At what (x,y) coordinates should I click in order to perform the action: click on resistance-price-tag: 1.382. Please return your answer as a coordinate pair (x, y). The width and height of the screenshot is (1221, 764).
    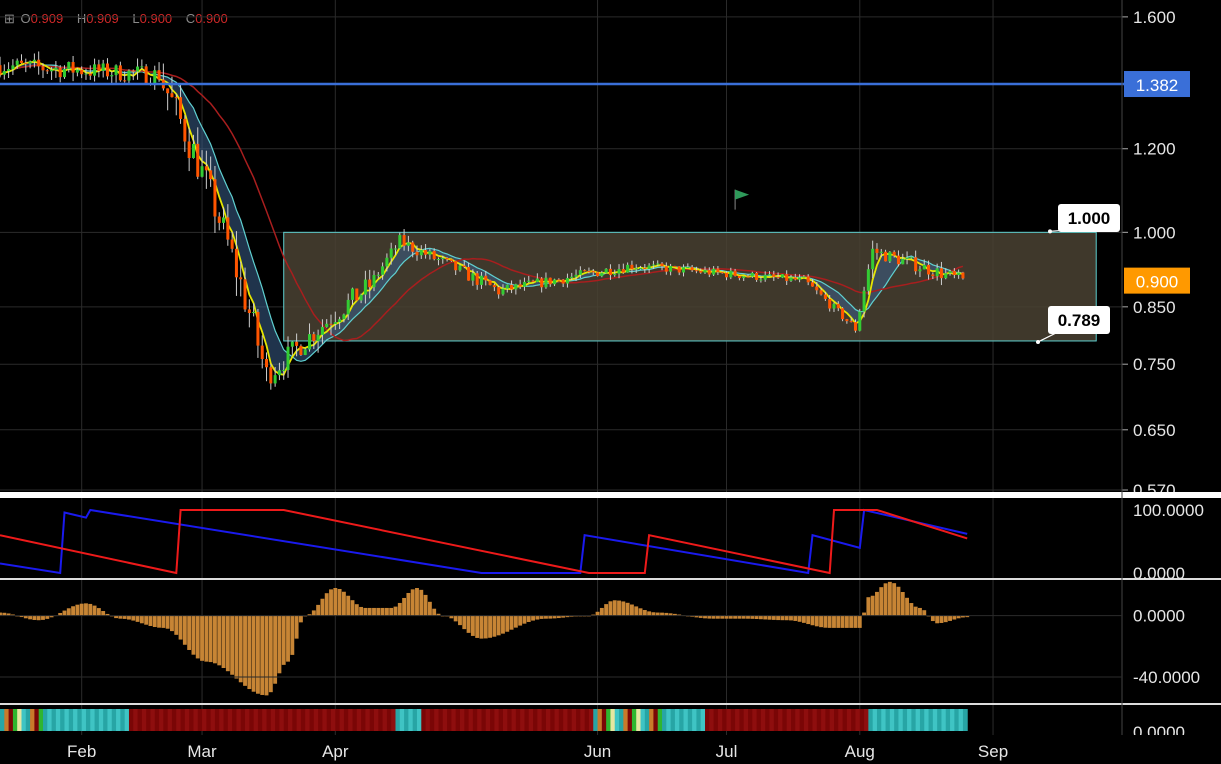
    Looking at the image, I should click on (1157, 84).